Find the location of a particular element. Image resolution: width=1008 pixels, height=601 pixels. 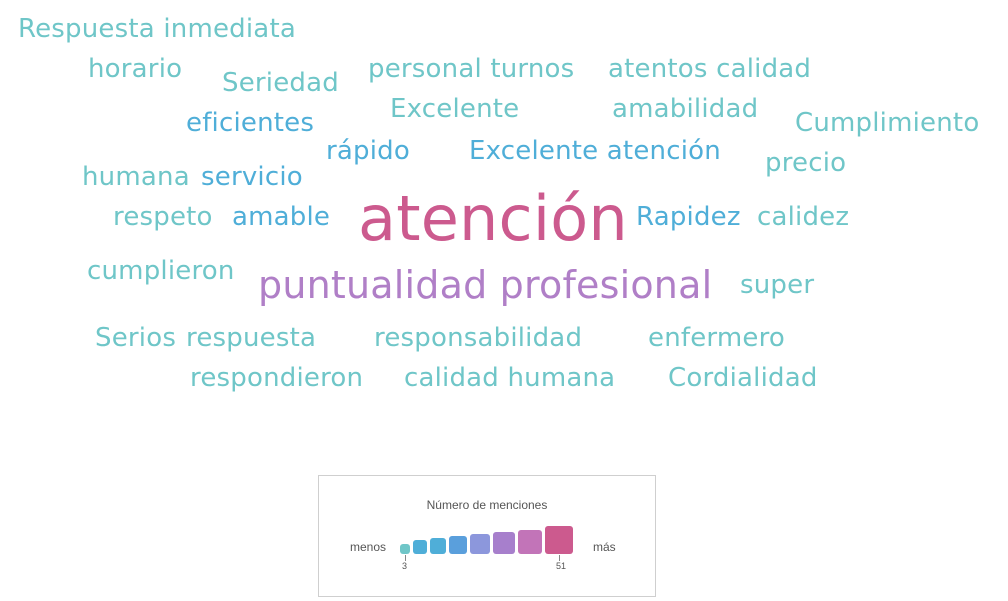

word-28: Cordialidad is located at coordinates (743, 378).